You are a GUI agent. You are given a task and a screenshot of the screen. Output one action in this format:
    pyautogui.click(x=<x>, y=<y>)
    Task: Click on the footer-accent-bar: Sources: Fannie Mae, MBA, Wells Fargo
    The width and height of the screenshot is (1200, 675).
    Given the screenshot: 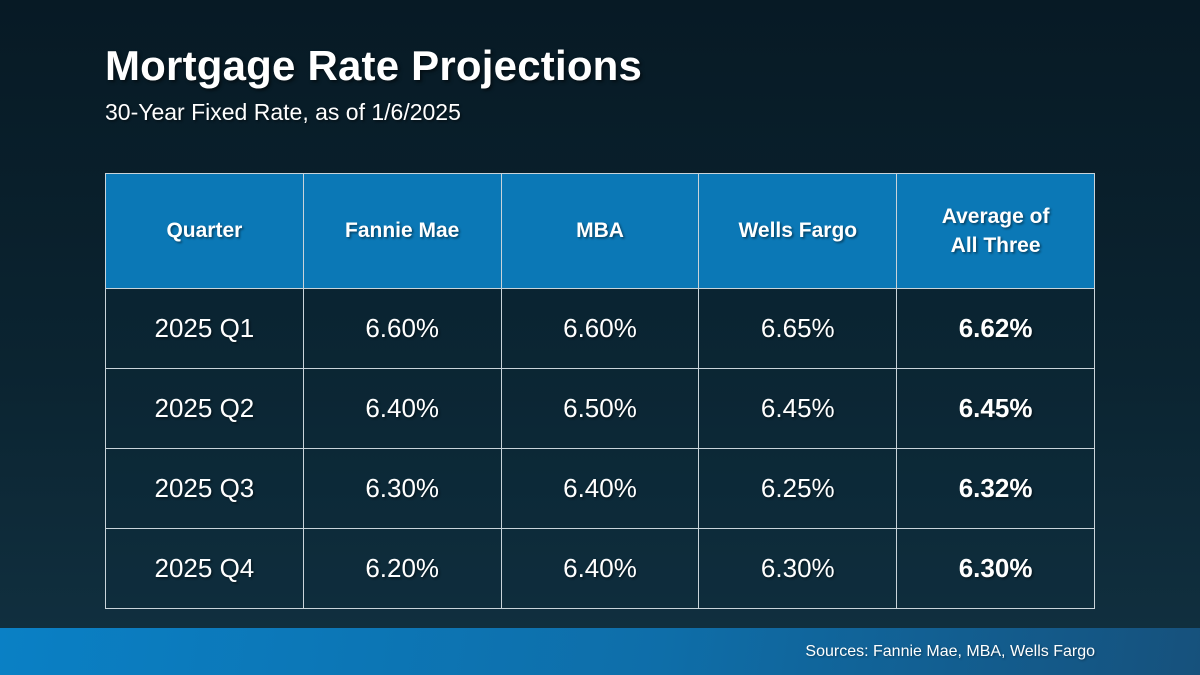 What is the action you would take?
    pyautogui.click(x=600, y=651)
    